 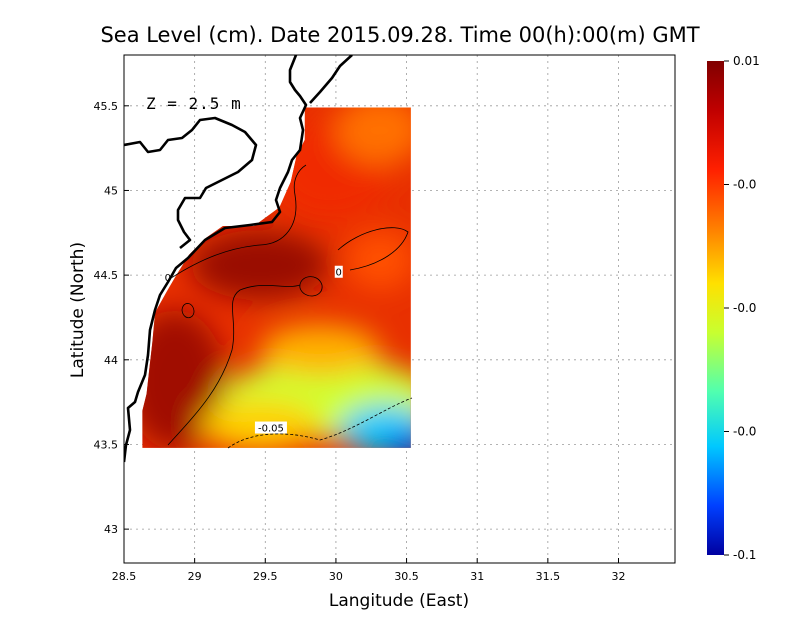 I want to click on y-tick-label: 44.5, so click(x=106, y=275).